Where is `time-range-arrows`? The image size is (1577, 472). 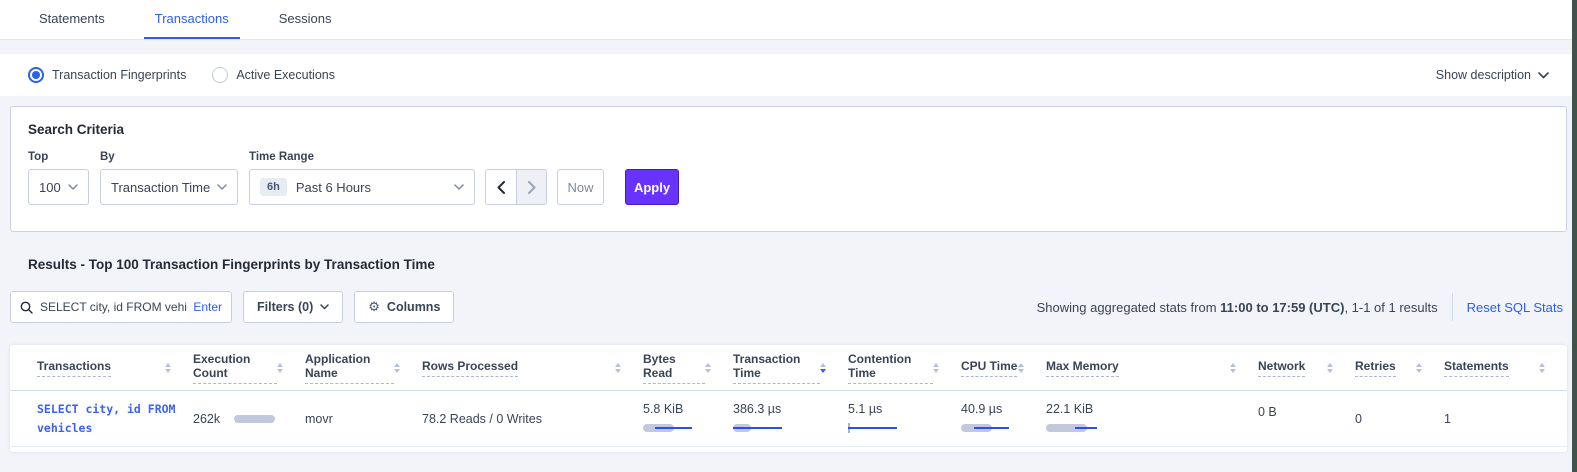
time-range-arrows is located at coordinates (516, 187).